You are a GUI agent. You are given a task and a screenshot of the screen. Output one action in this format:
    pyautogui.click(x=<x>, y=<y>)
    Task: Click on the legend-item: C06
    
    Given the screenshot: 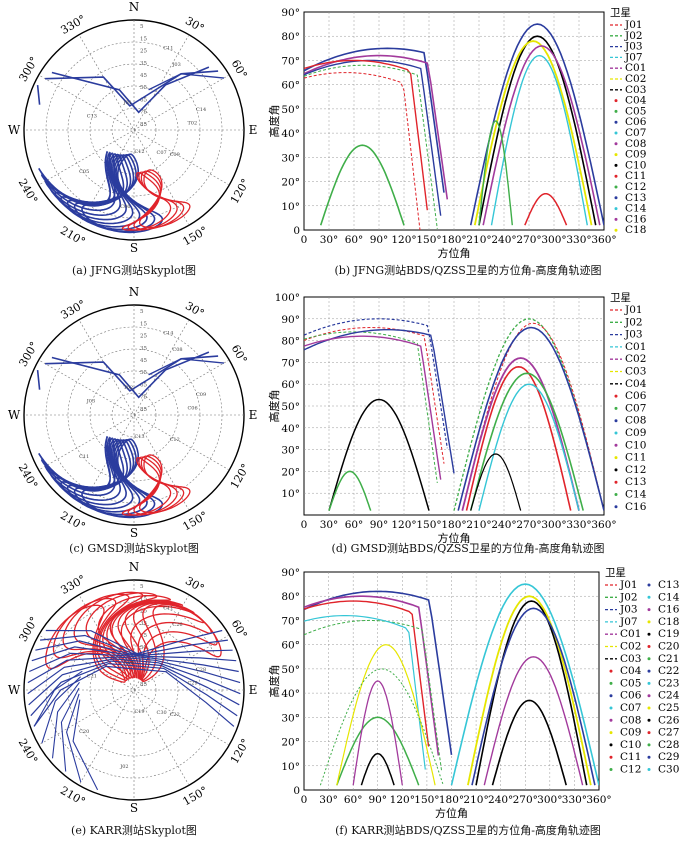 What is the action you would take?
    pyautogui.click(x=630, y=122)
    